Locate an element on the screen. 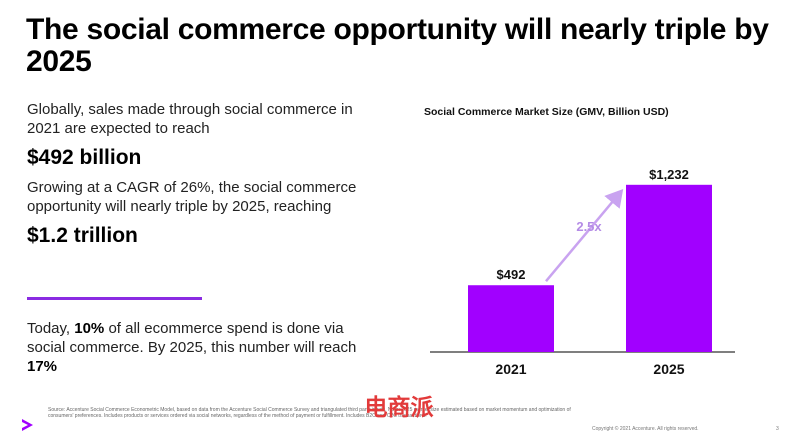 The image size is (800, 445). category-label-2025: 2025 is located at coordinates (668, 369).